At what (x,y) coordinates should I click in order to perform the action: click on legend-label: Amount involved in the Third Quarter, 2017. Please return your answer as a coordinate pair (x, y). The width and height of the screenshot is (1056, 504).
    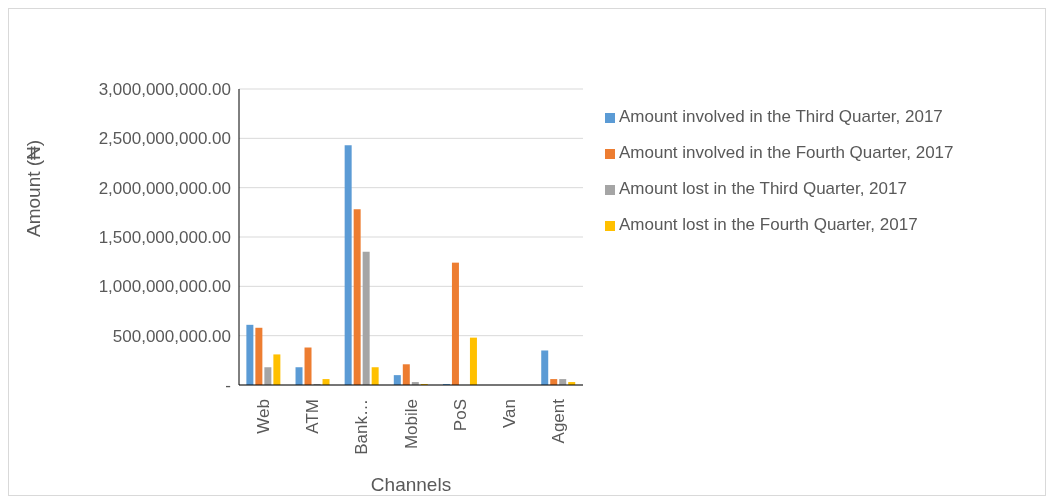
    Looking at the image, I should click on (781, 116).